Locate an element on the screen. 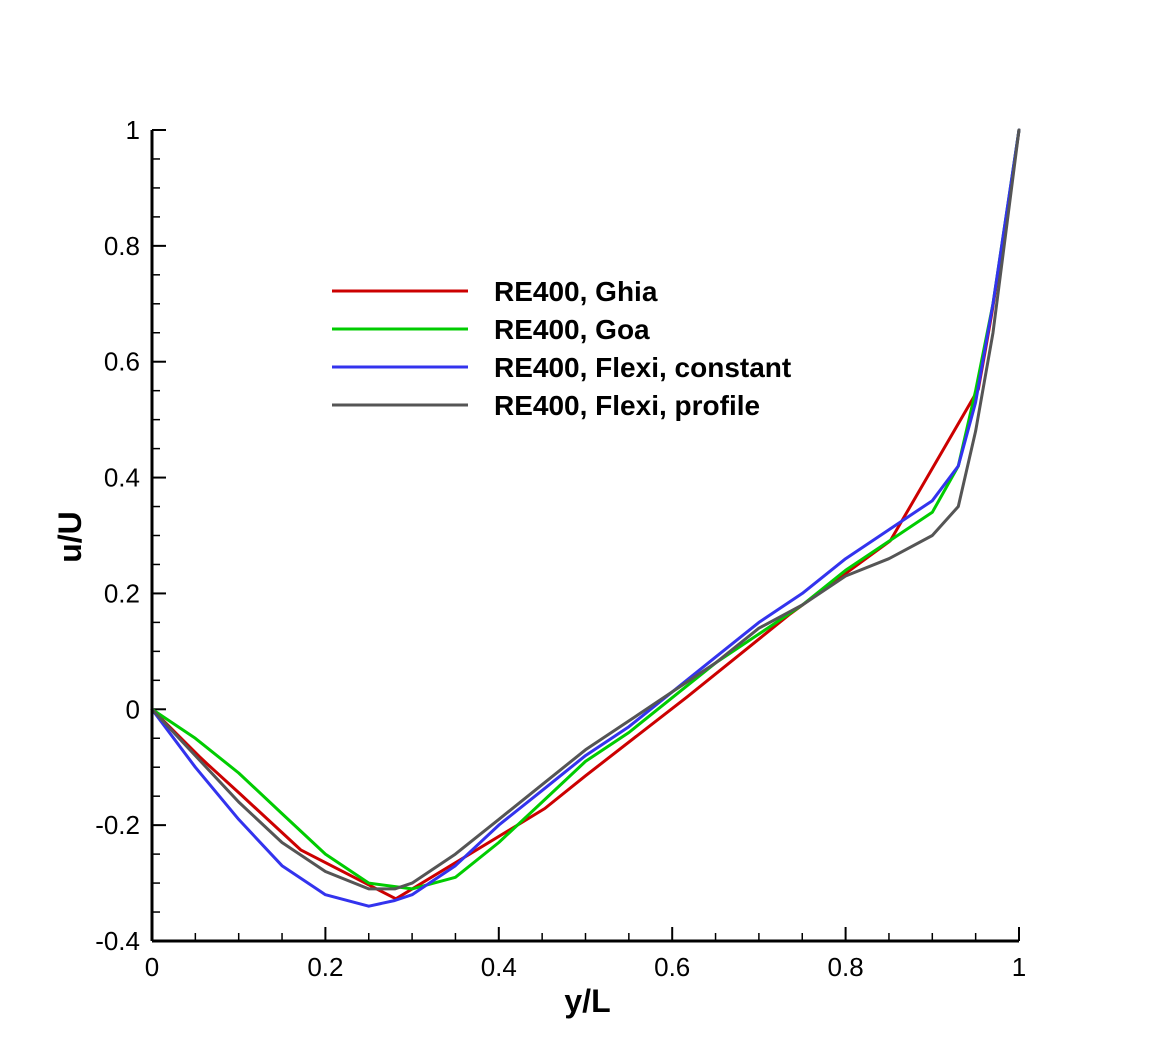  y-tick-label: 1 is located at coordinates (133, 130).